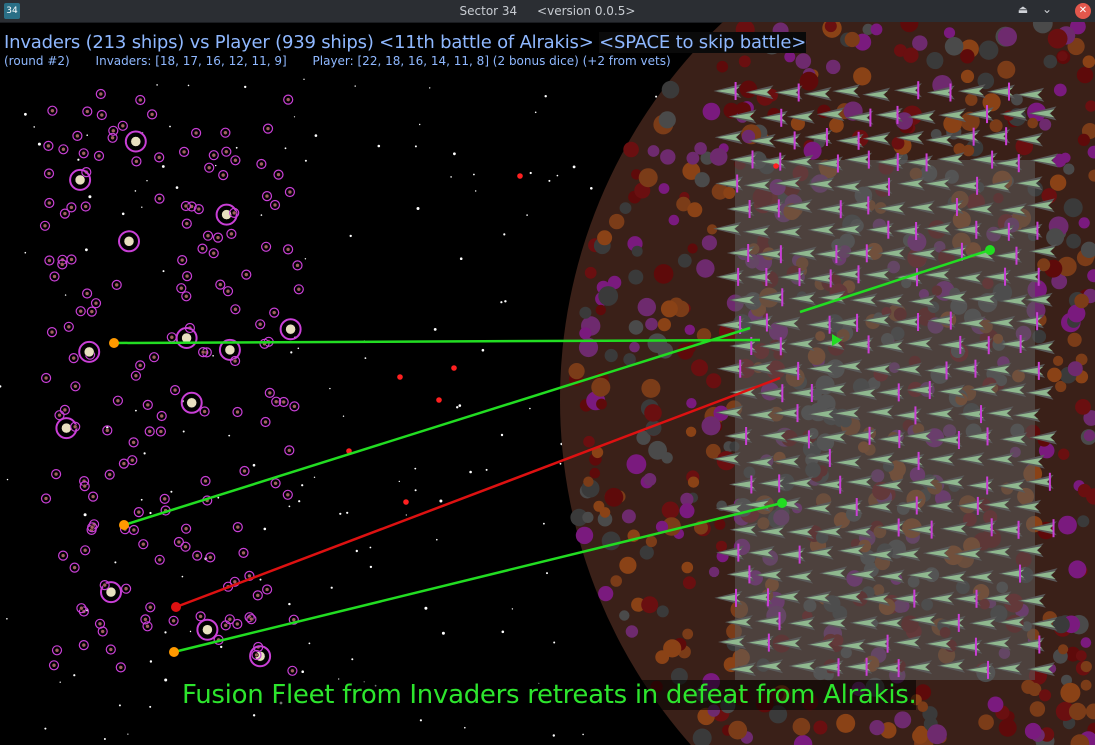 The width and height of the screenshot is (1095, 745). What do you see at coordinates (191, 61) in the screenshot?
I see `invaders-dice: Invaders: [18, 17, 16, 12, 11, 9]` at bounding box center [191, 61].